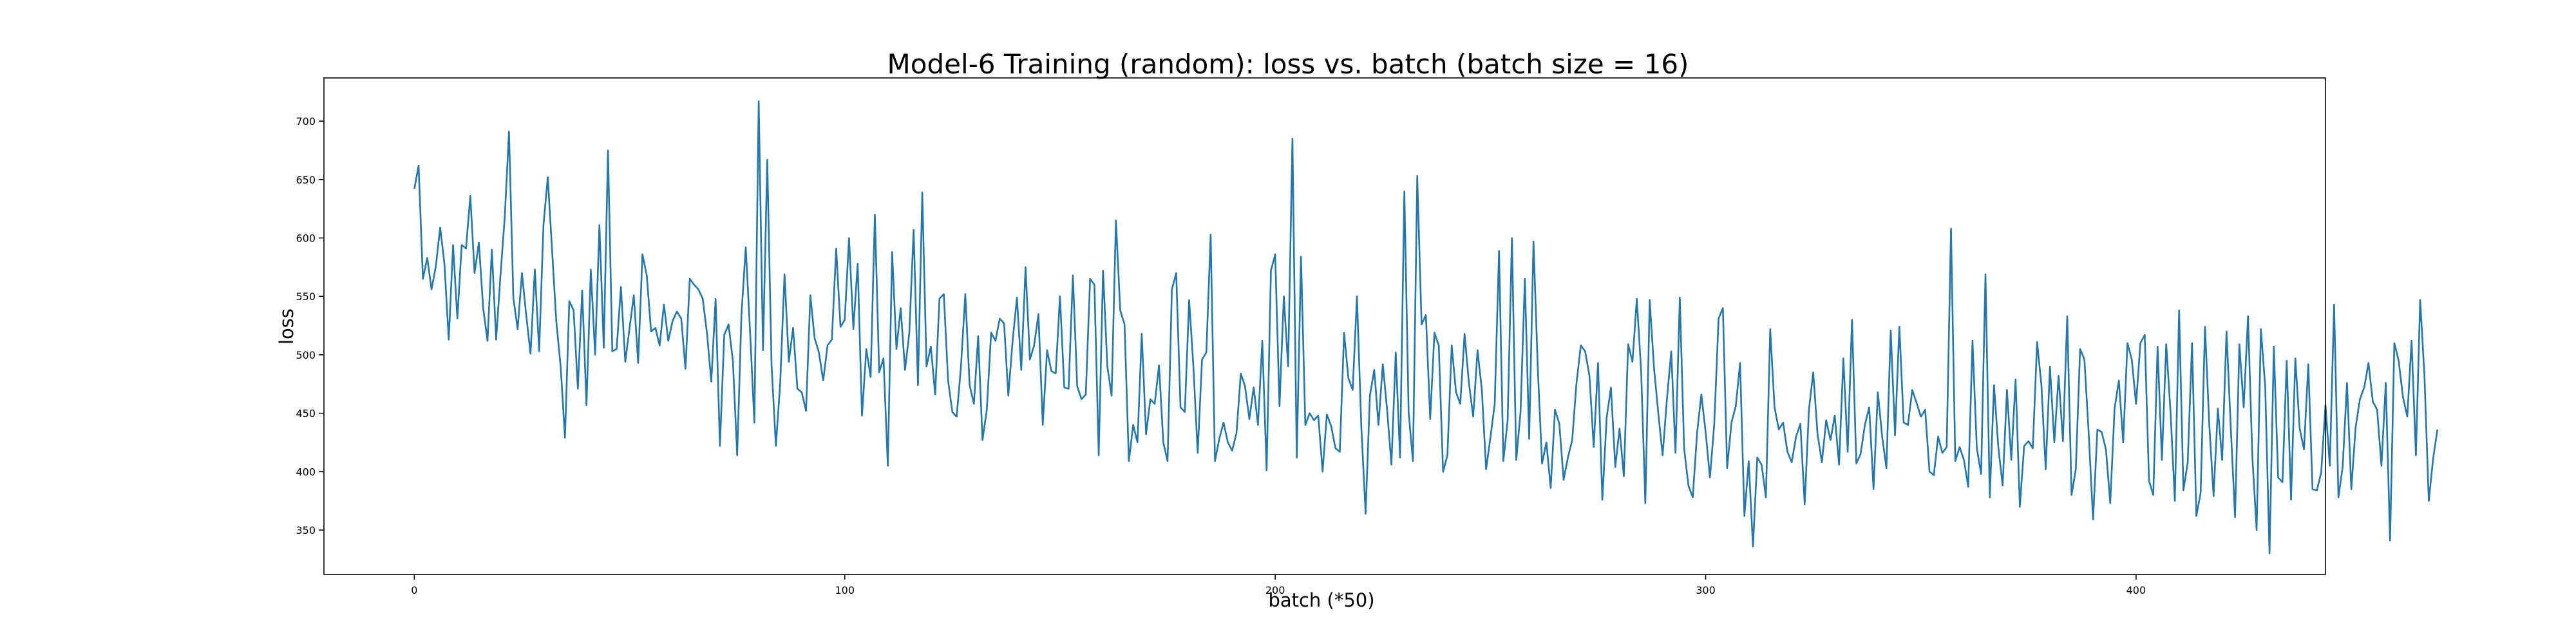 The height and width of the screenshot is (644, 2576). What do you see at coordinates (2136, 590) in the screenshot?
I see `x-tick-label: 400` at bounding box center [2136, 590].